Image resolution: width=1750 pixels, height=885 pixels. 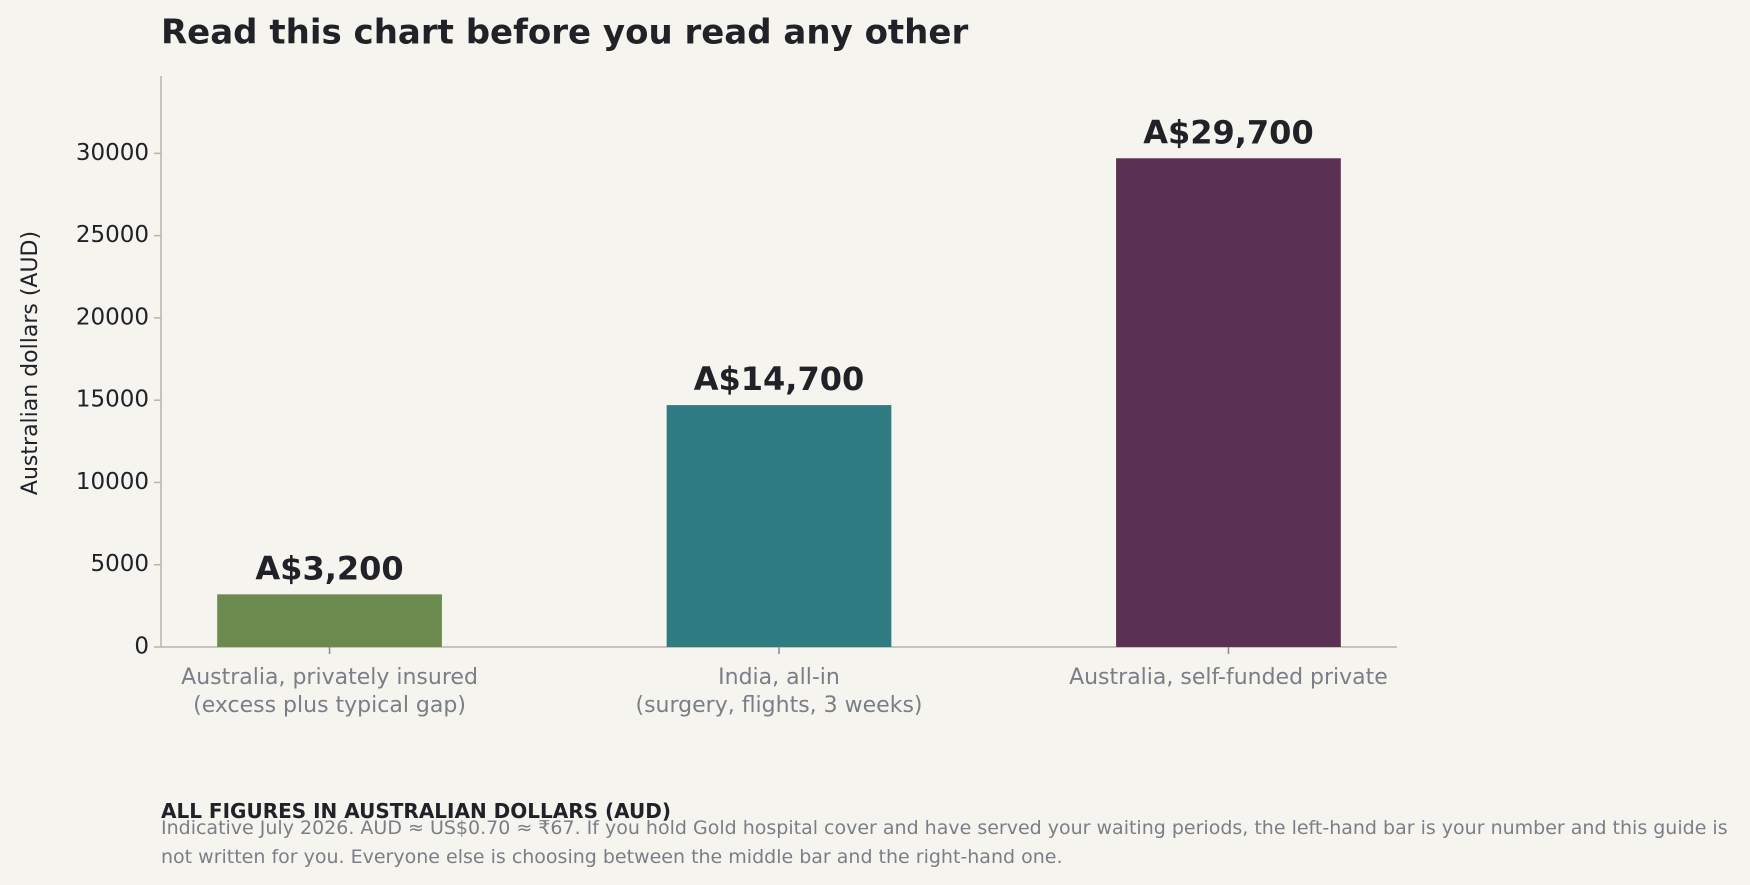 I want to click on y-tick-label: 20000, so click(x=112, y=317).